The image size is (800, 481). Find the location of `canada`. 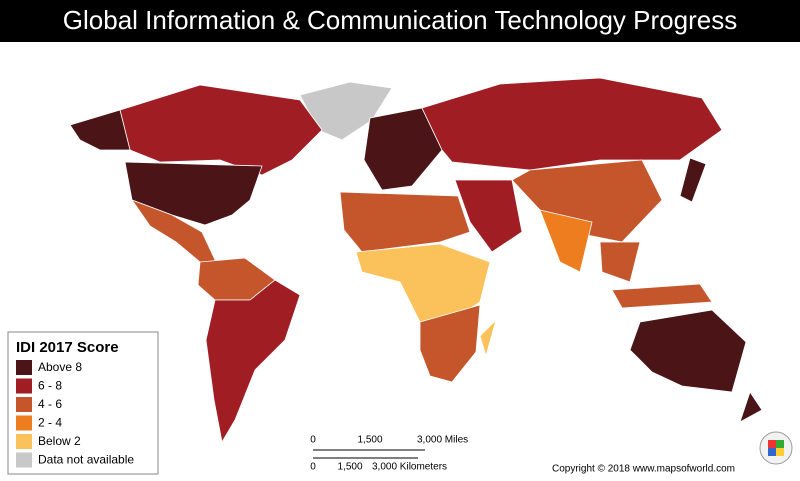

canada is located at coordinates (221, 130).